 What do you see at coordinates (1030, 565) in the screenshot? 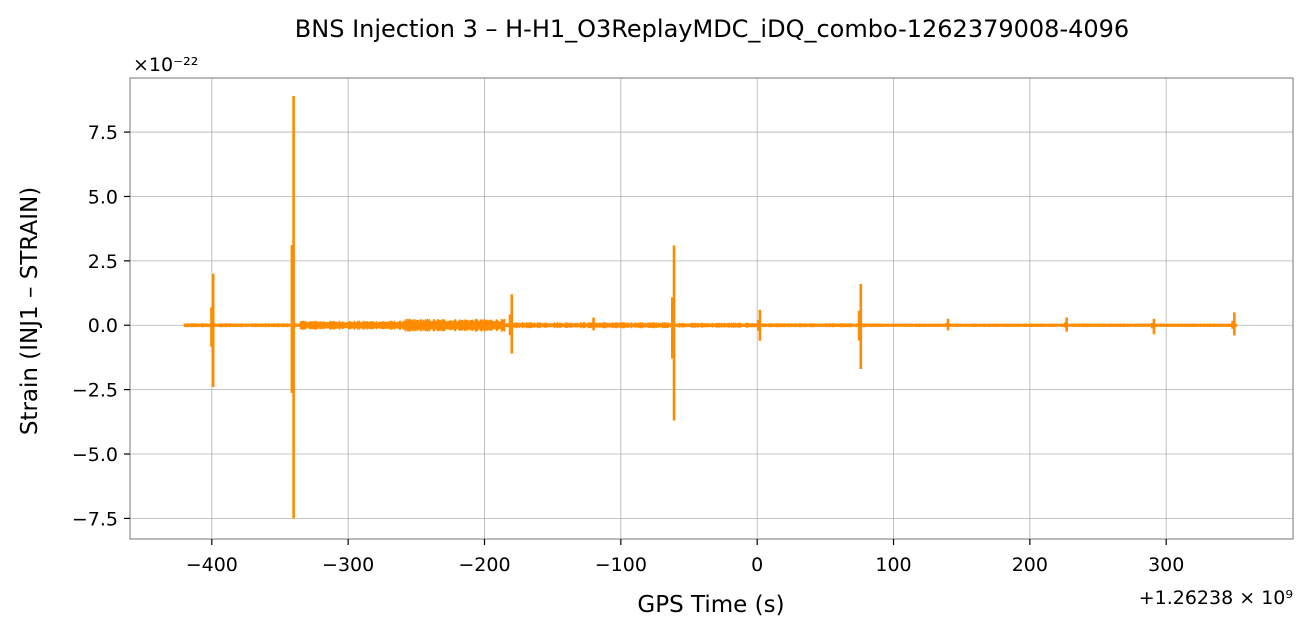
I see `x-tick-label: 200` at bounding box center [1030, 565].